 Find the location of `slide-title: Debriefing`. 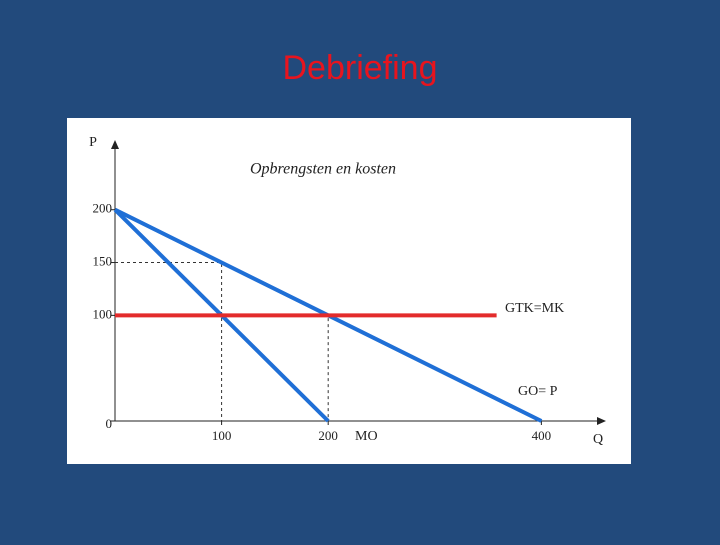

slide-title: Debriefing is located at coordinates (360, 68).